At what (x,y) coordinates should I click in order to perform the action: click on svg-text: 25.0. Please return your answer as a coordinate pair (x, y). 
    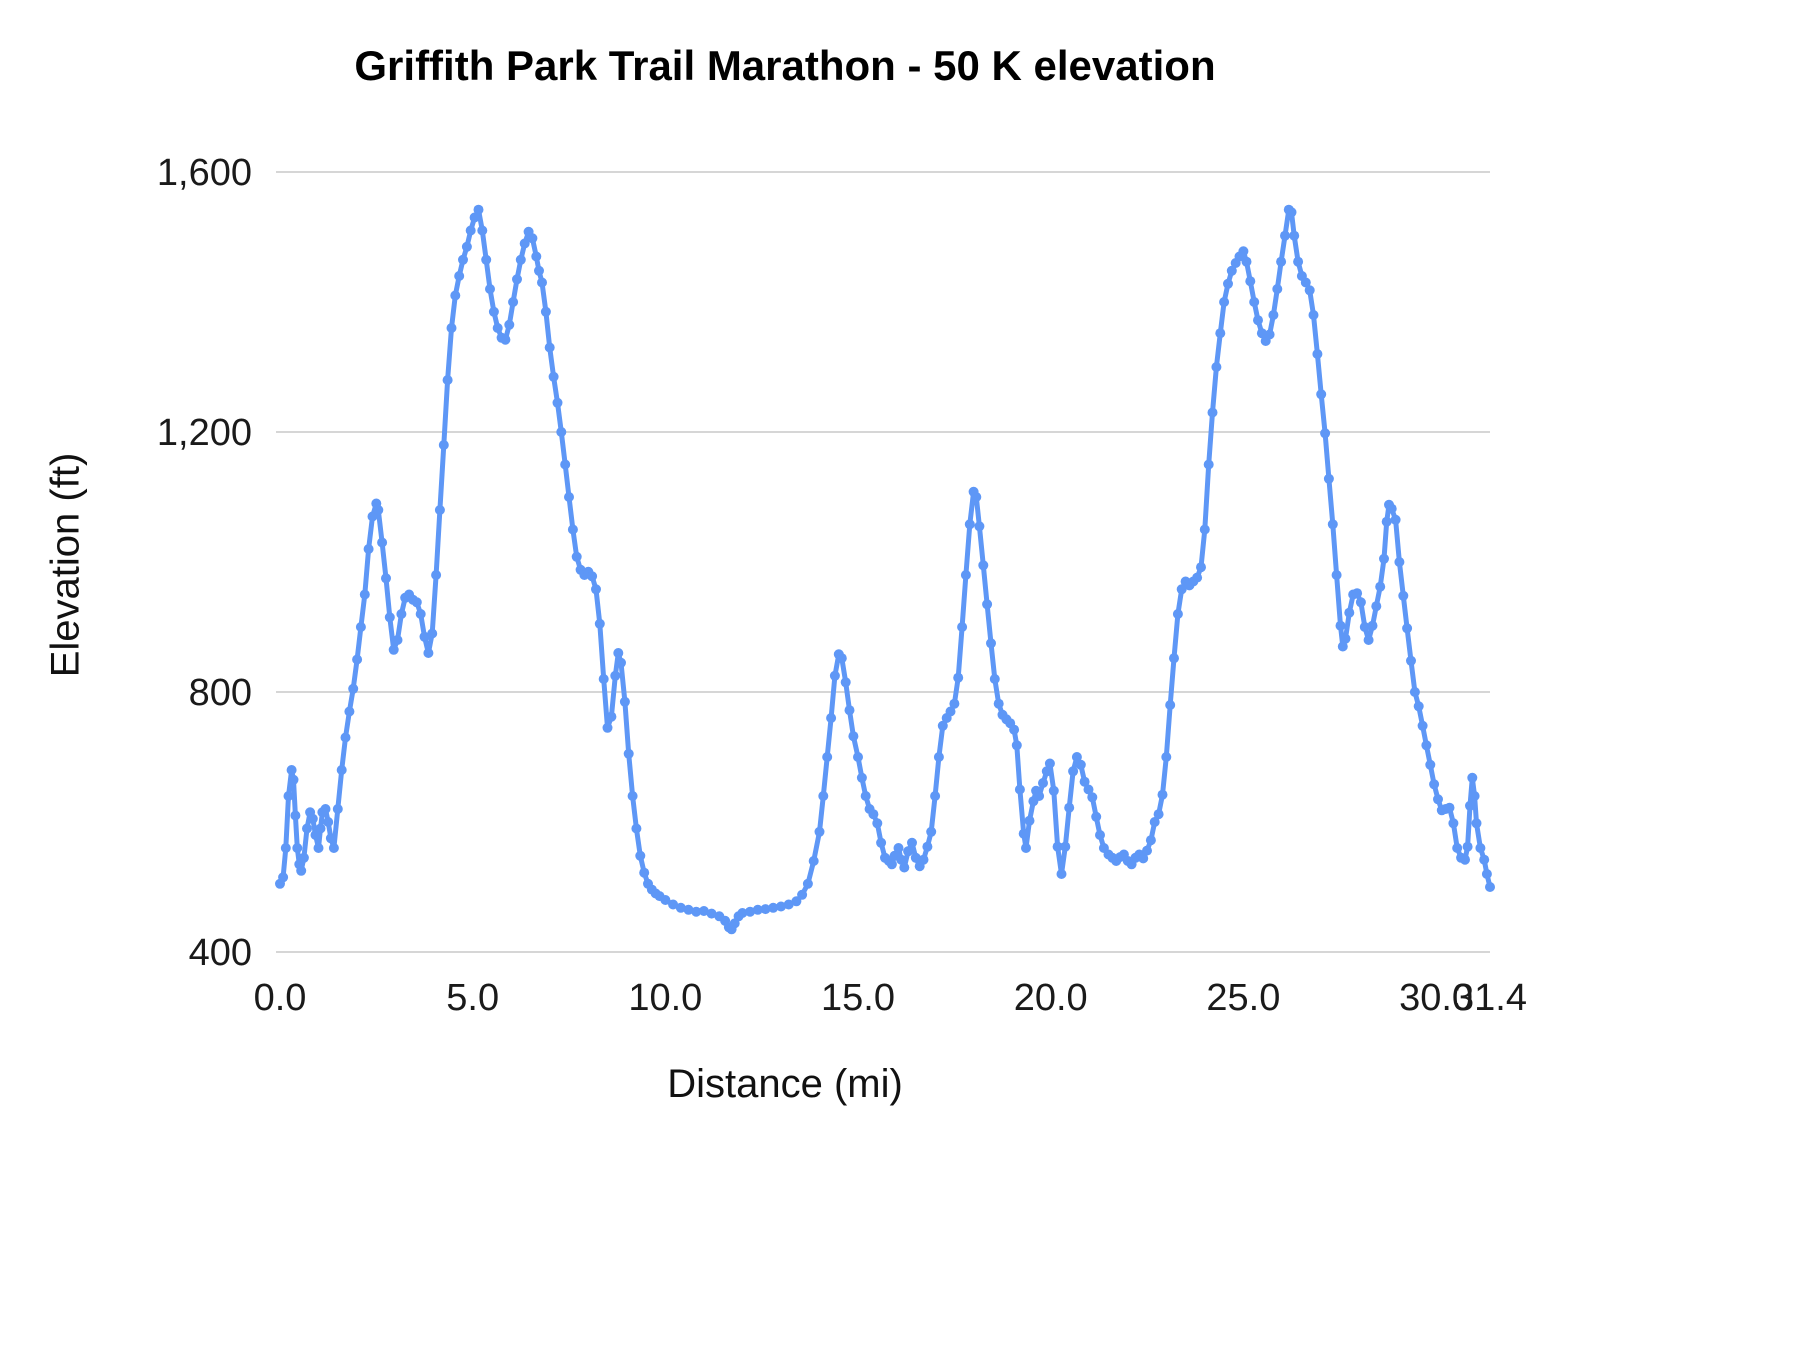
    Looking at the image, I should click on (1243, 998).